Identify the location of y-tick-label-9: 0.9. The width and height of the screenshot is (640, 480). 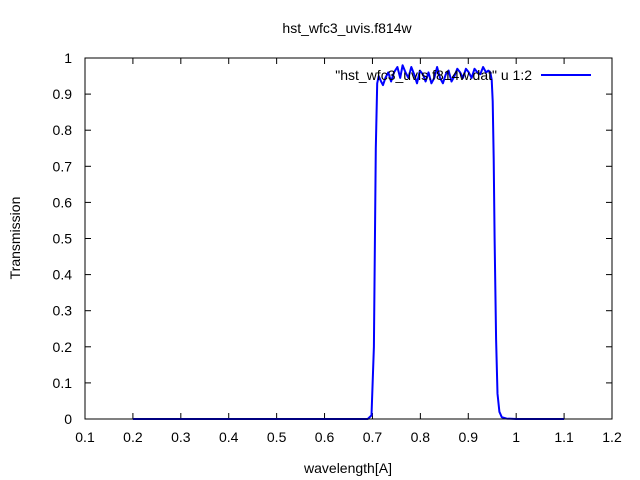
(63, 94).